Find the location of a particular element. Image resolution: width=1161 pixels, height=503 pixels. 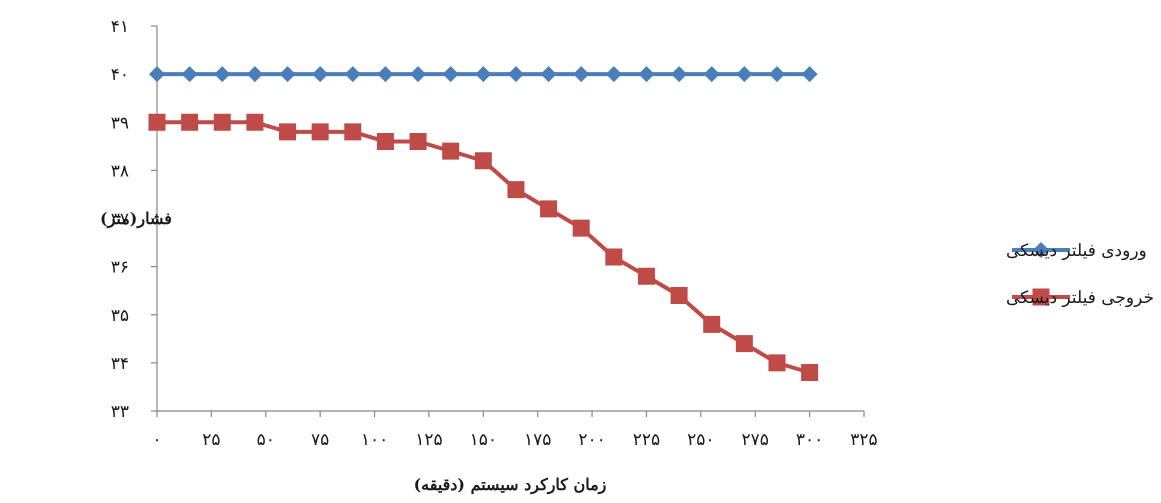

x-tick-label: ۵۰ is located at coordinates (266, 440).